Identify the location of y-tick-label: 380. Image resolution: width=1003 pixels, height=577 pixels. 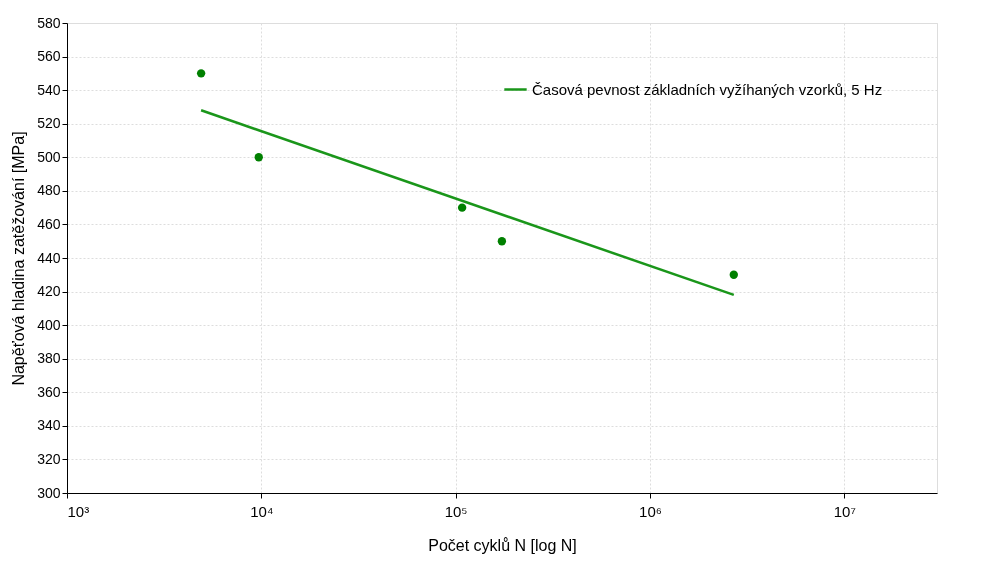
(49, 358).